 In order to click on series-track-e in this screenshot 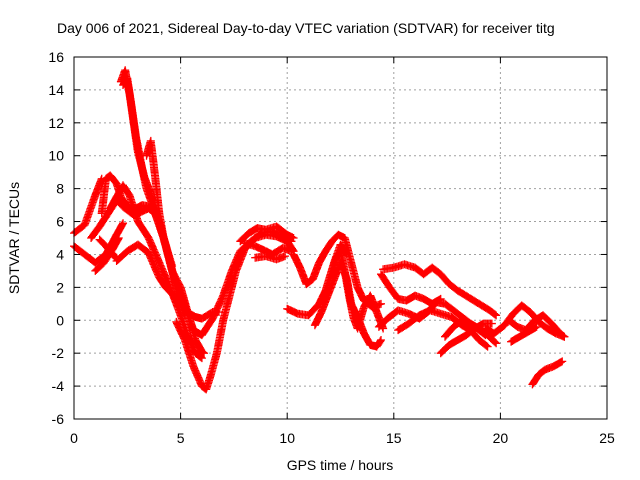, I will do `click(108, 248)`.